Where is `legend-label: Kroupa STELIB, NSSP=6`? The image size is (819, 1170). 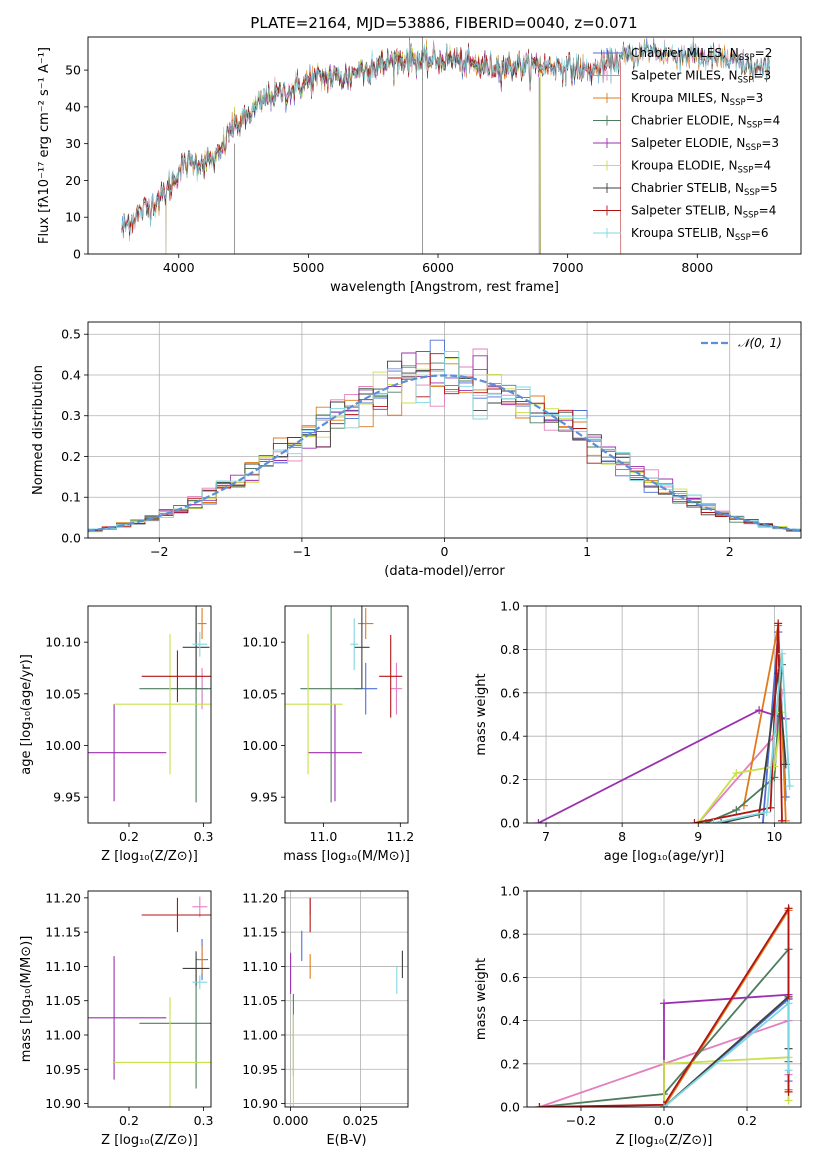 legend-label: Kroupa STELIB, NSSP=6 is located at coordinates (700, 234).